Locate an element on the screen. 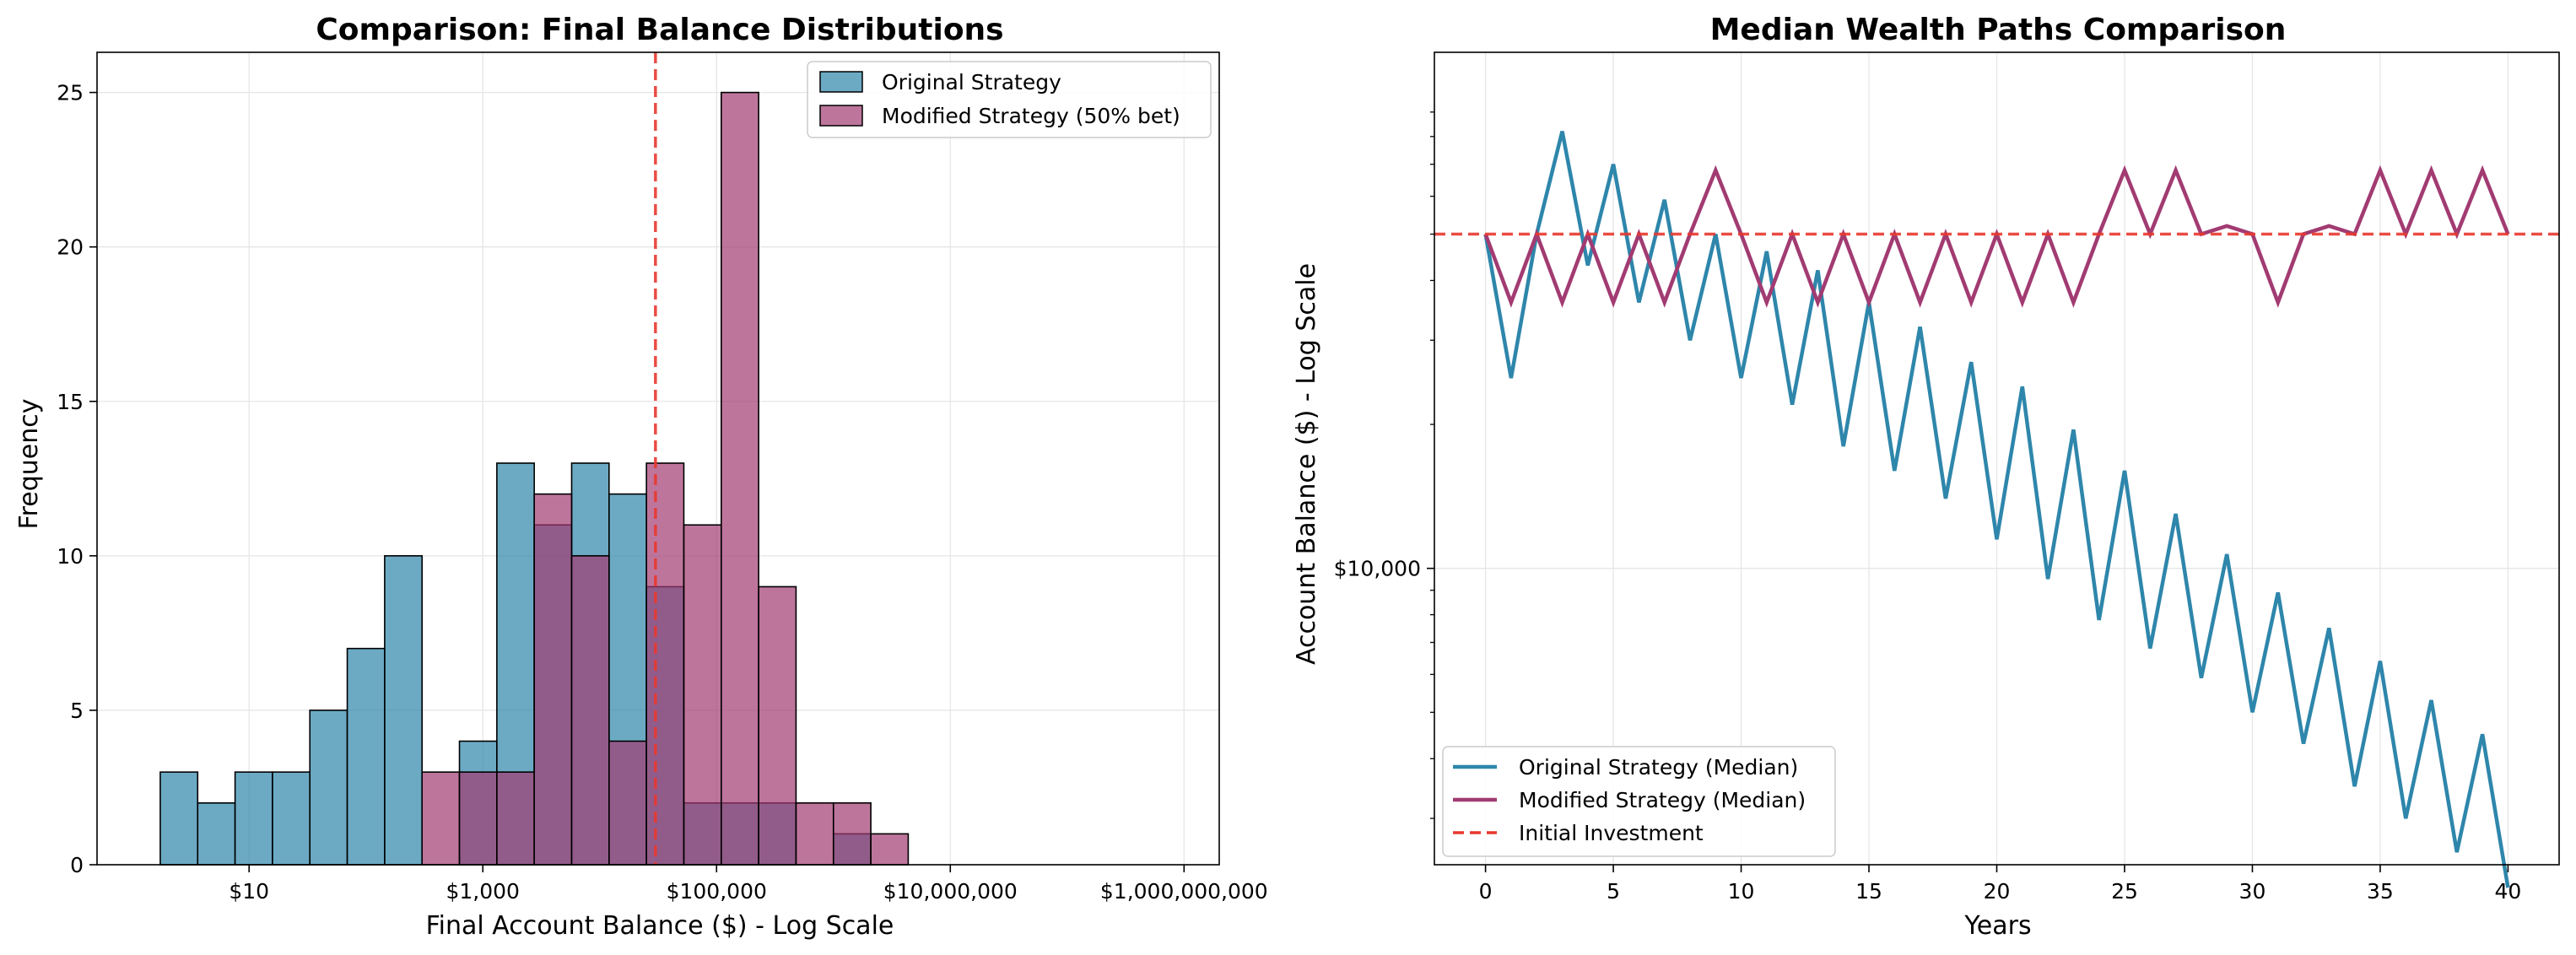  legend-label-initial: Initial Investment is located at coordinates (1611, 833).